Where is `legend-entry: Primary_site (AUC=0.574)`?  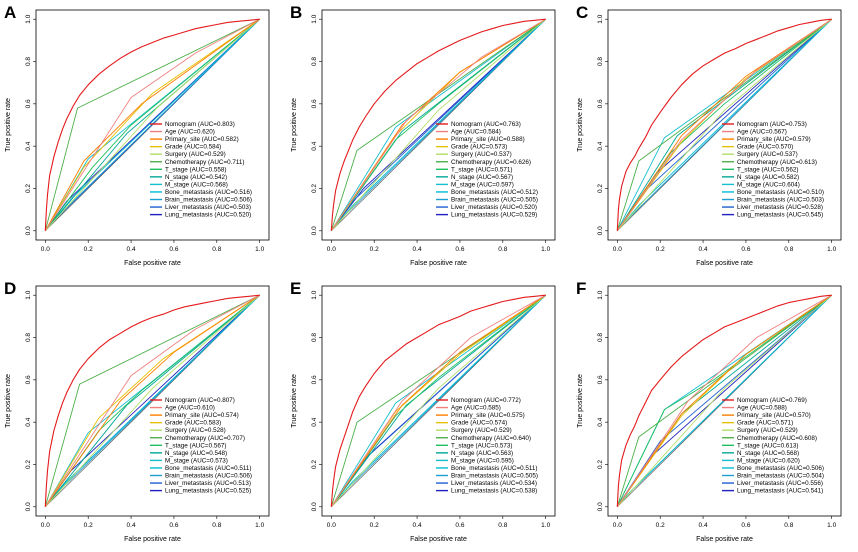 legend-entry: Primary_site (AUC=0.574) is located at coordinates (202, 415).